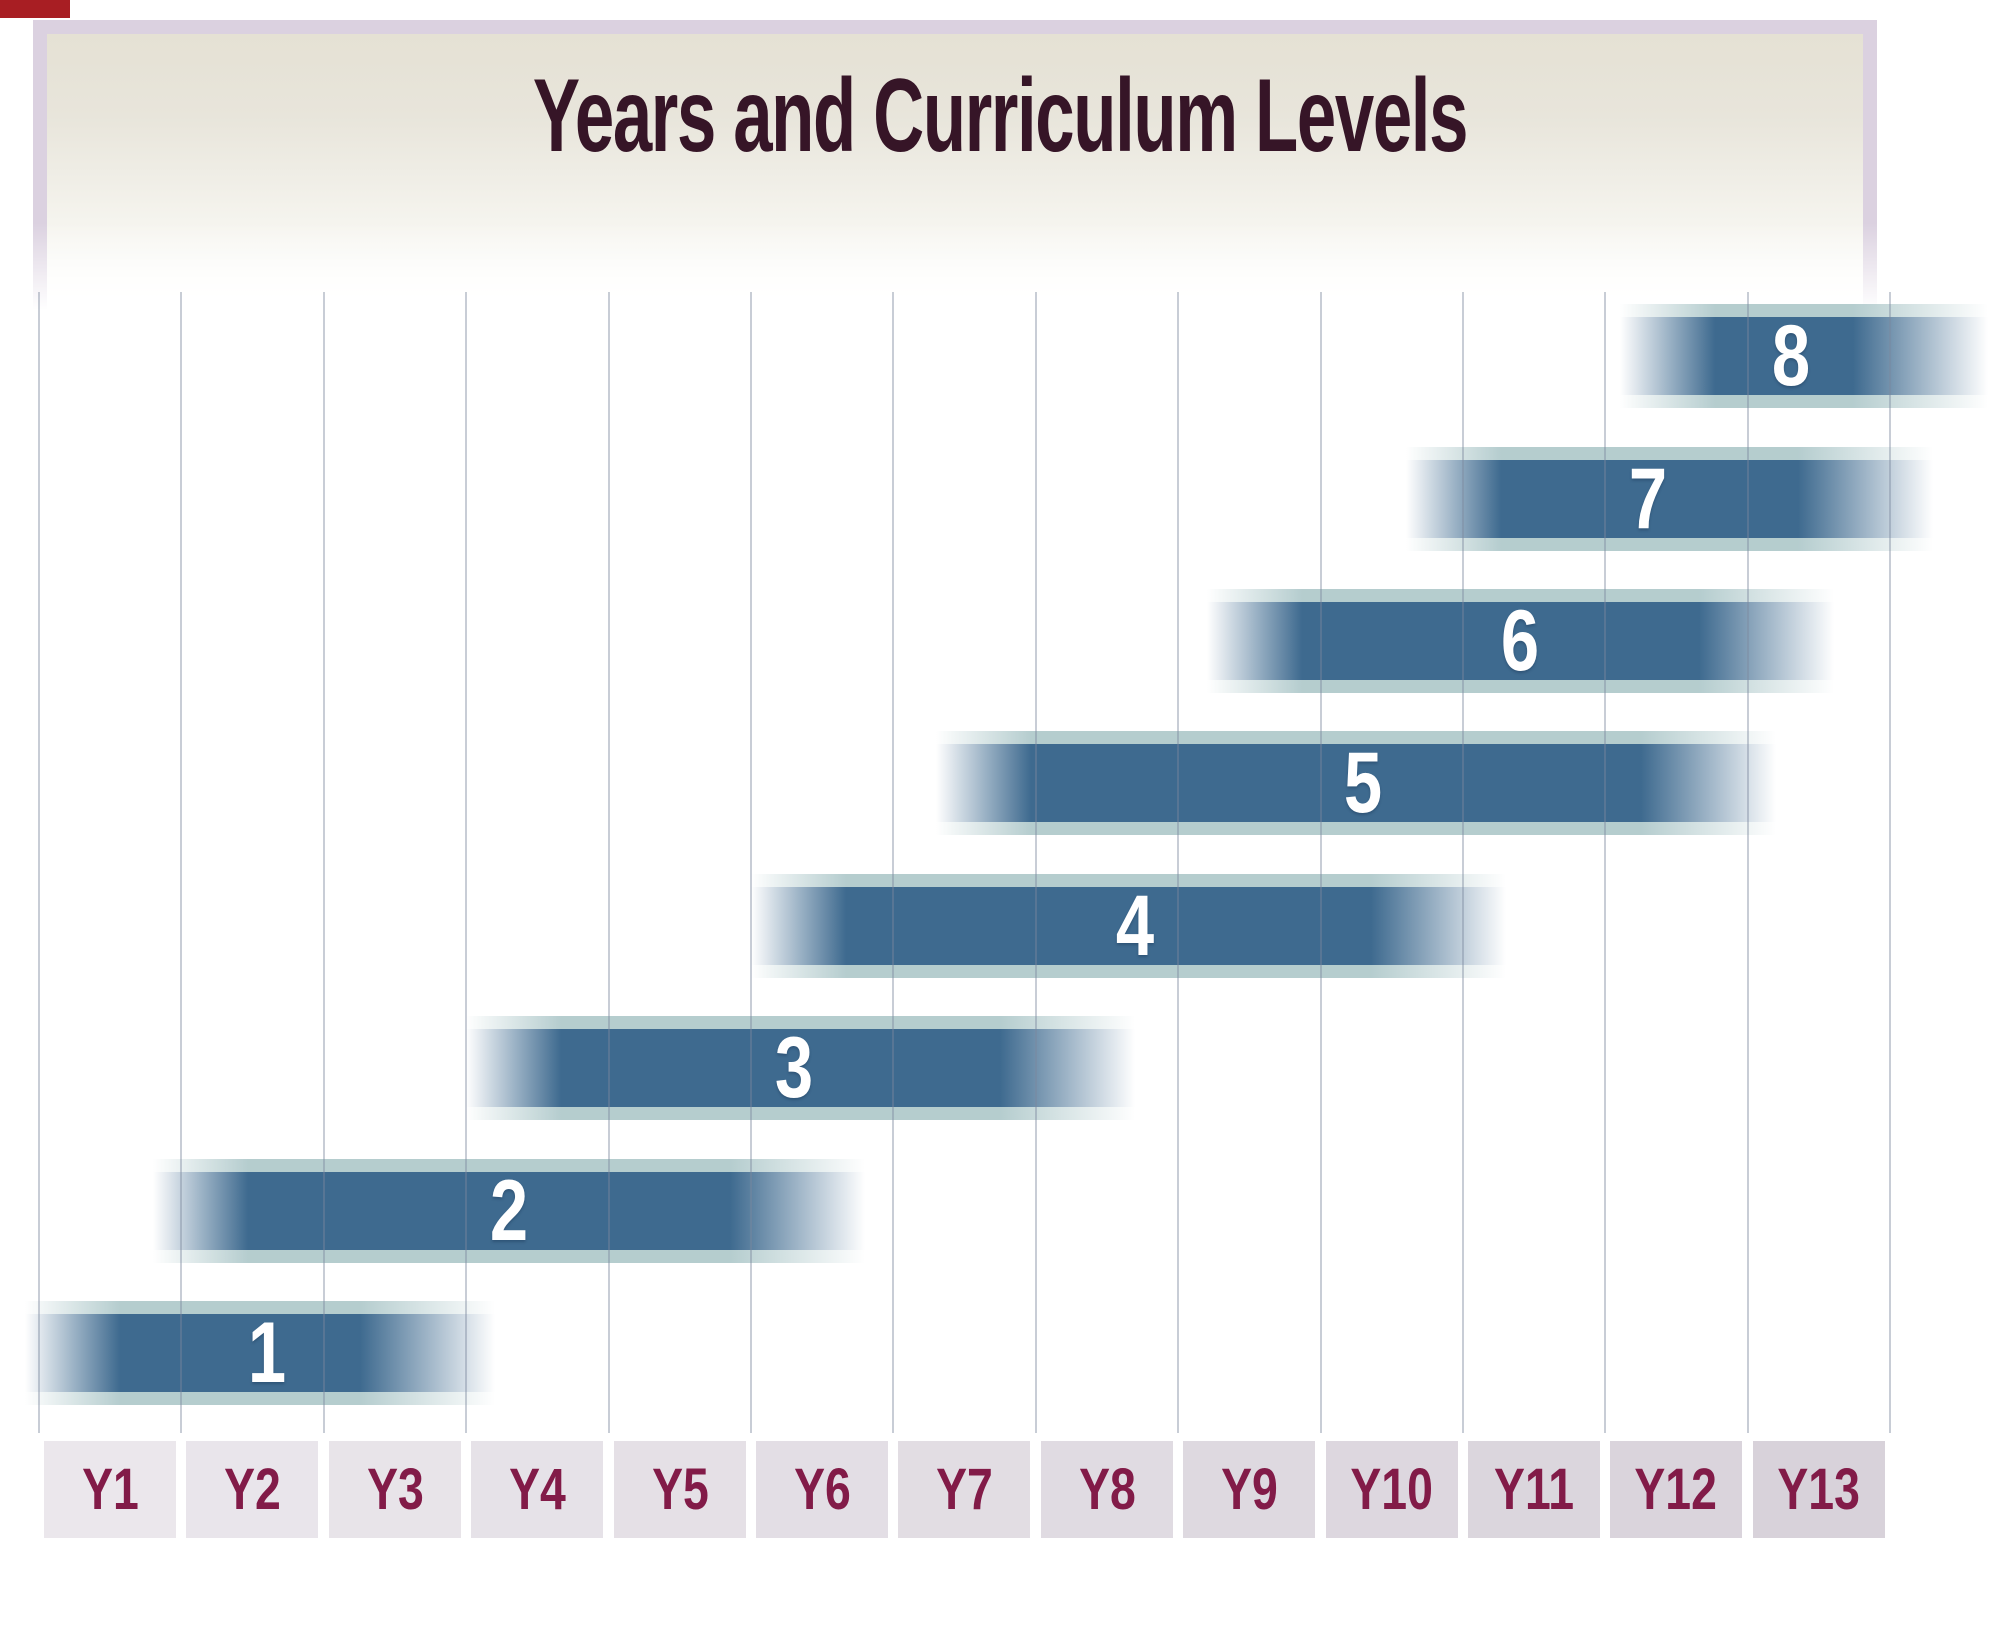 The height and width of the screenshot is (1651, 2000). I want to click on year-label-text: Y7, so click(964, 1489).